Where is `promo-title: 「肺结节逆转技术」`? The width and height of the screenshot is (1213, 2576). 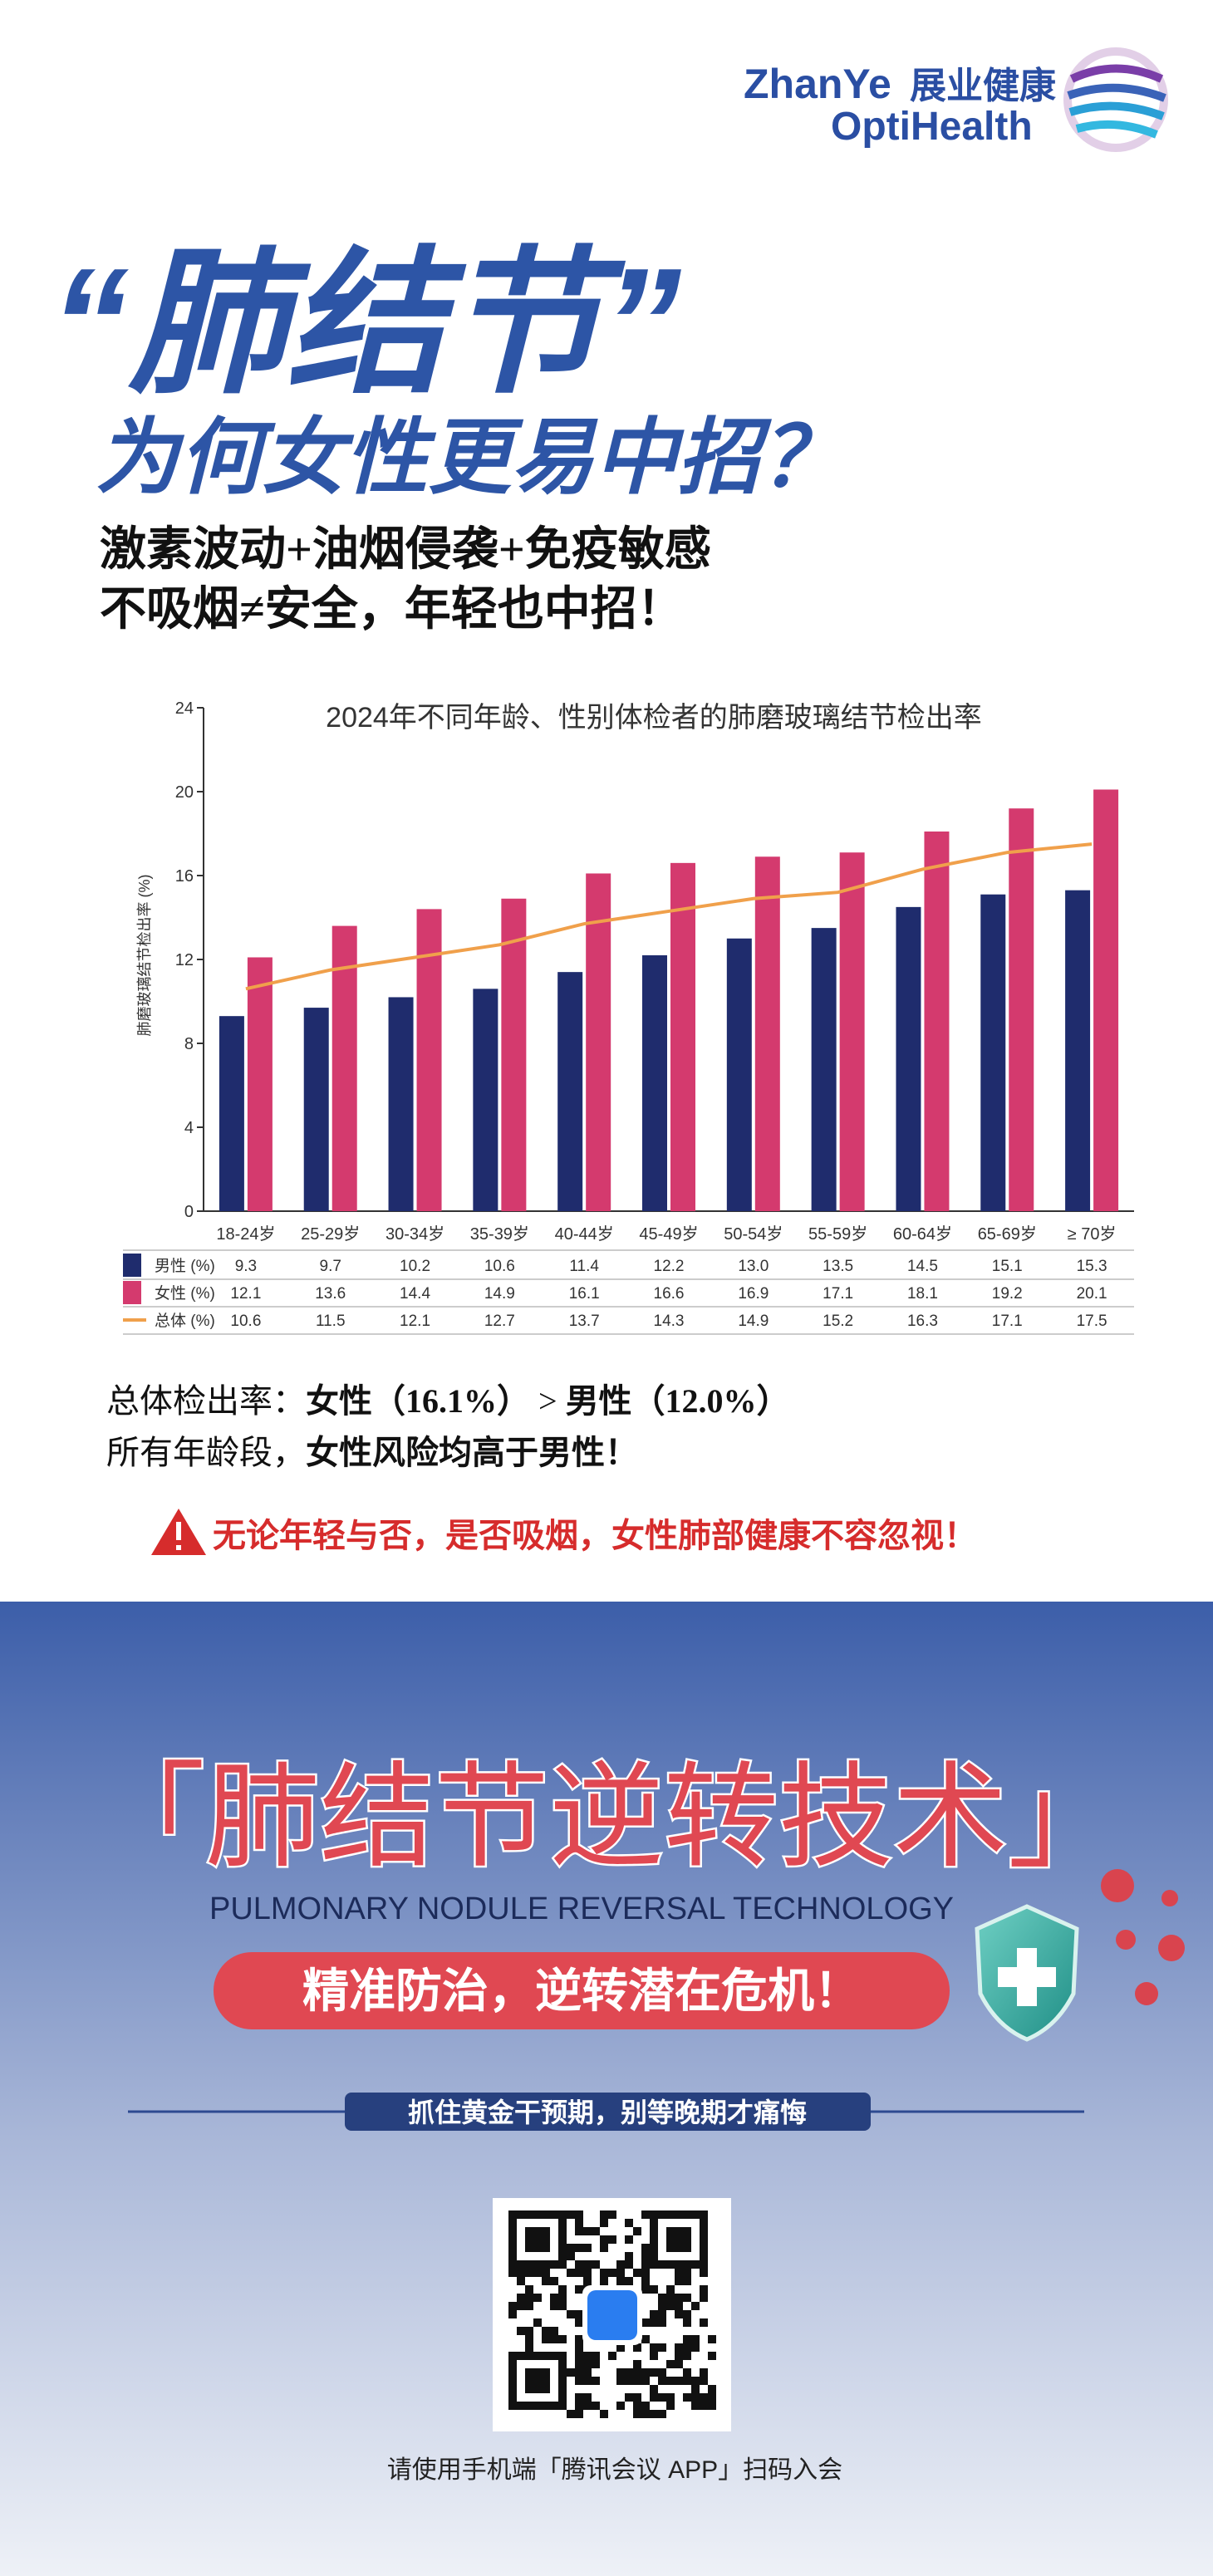 promo-title: 「肺结节逆转技术」 is located at coordinates (606, 1818).